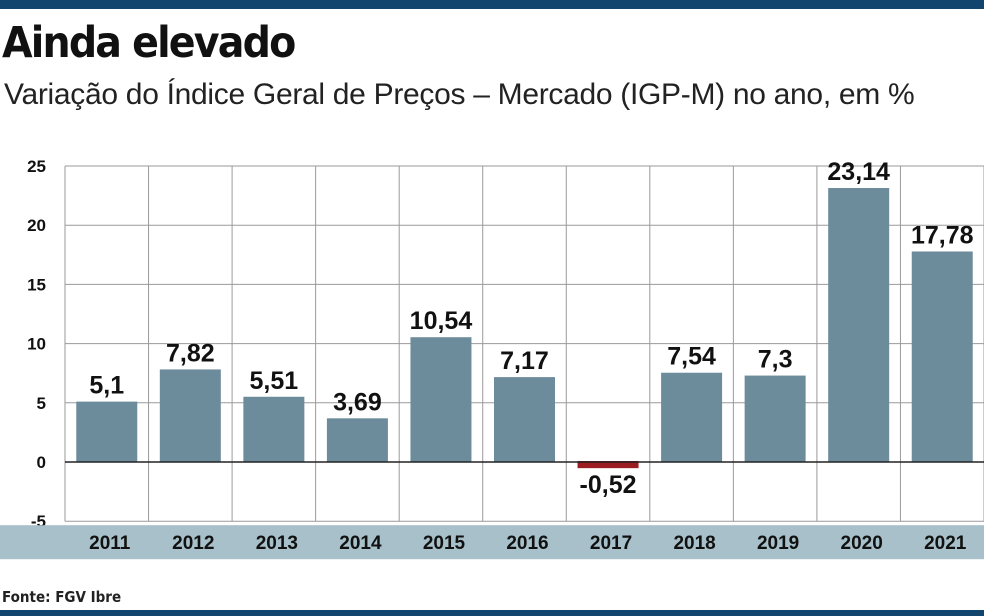 This screenshot has height=616, width=984. I want to click on x-tick-label: 2016, so click(527, 543).